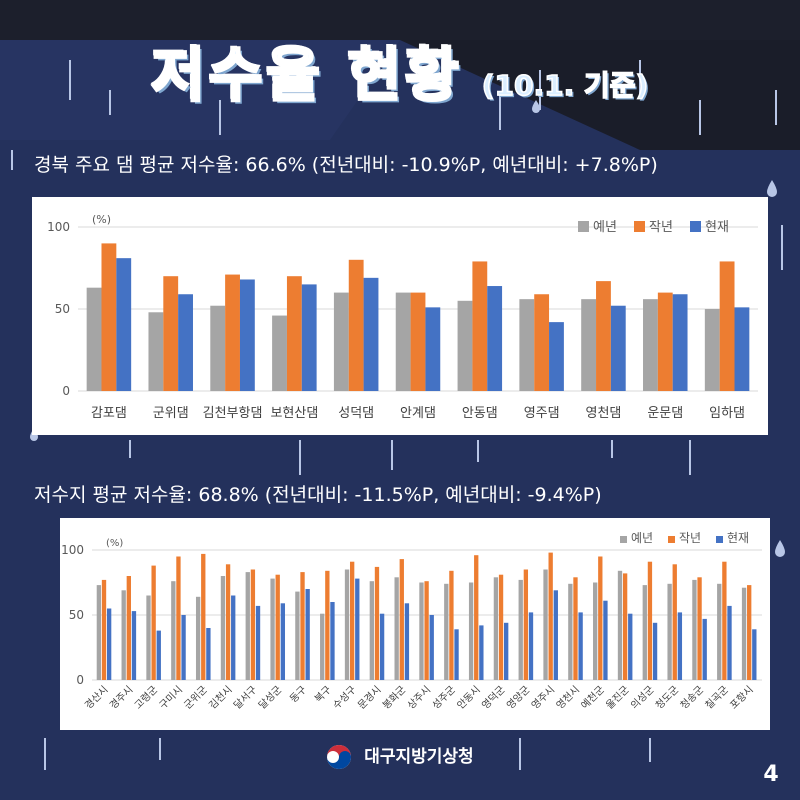  Describe the element at coordinates (121, 697) in the screenshot. I see `category-label: 경주시` at that location.